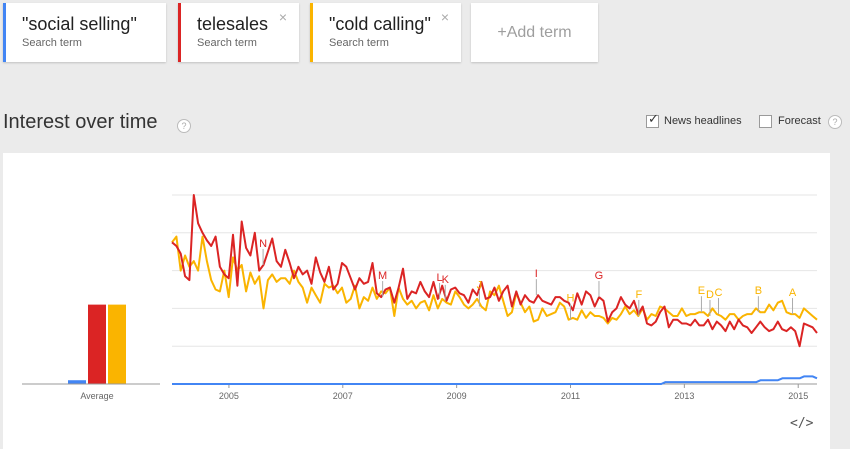 The image size is (850, 449). What do you see at coordinates (382, 276) in the screenshot?
I see `annotation-marker: M` at bounding box center [382, 276].